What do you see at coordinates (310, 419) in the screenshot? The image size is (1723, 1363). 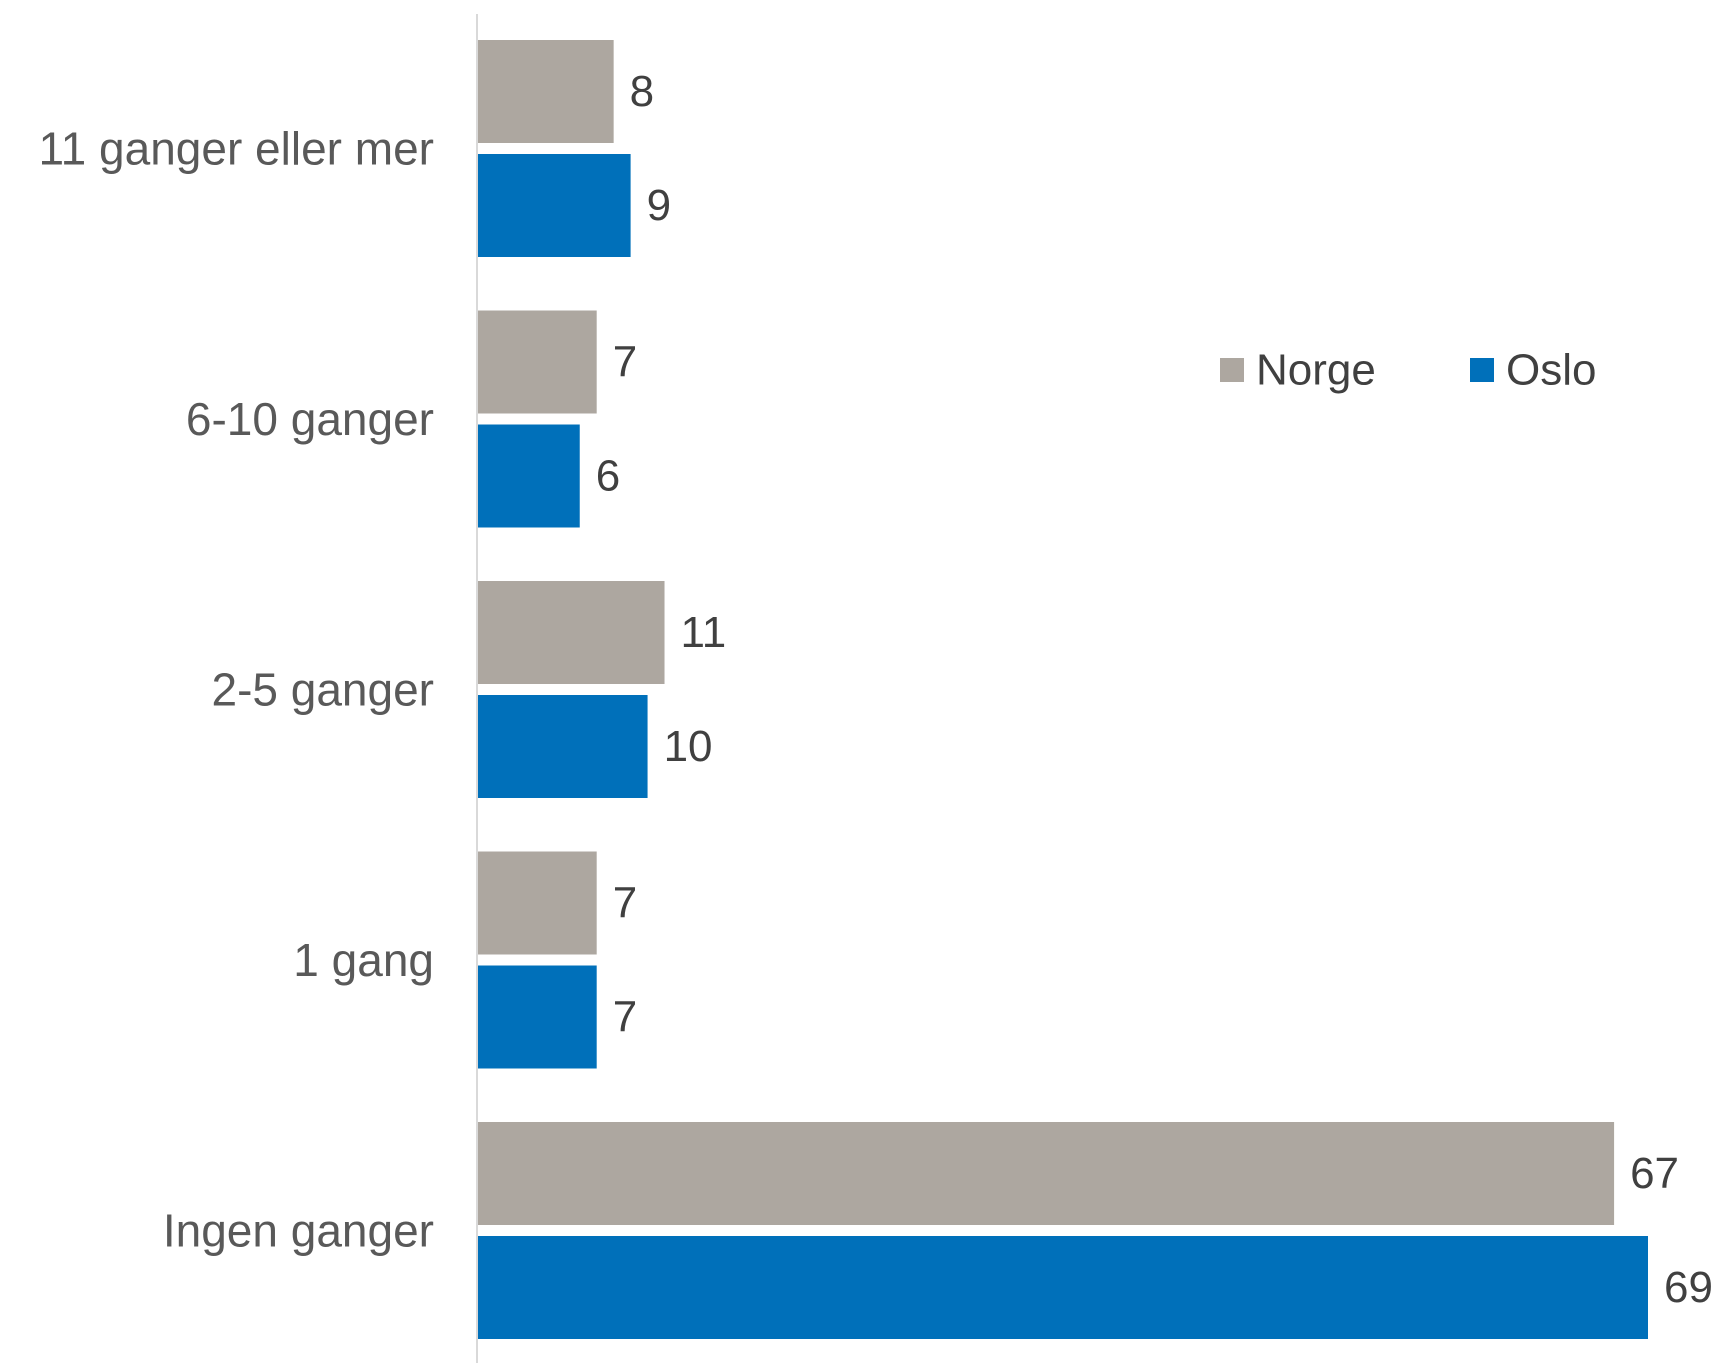 I see `category-label-6-10-ganger: 6-10 ganger` at bounding box center [310, 419].